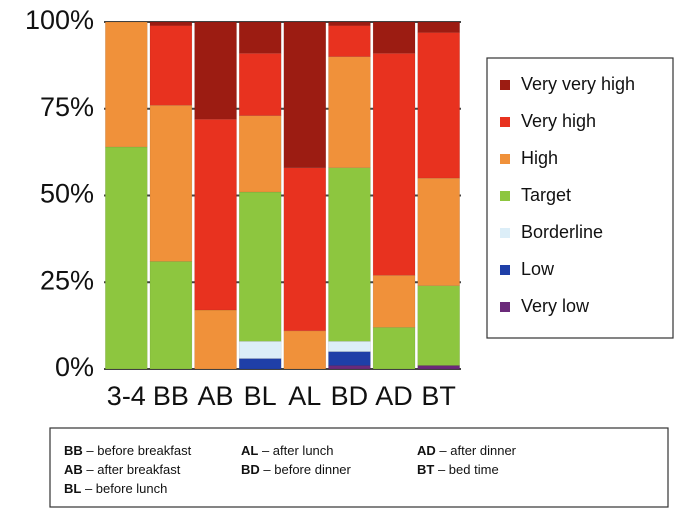 This screenshot has width=675, height=513. What do you see at coordinates (171, 396) in the screenshot?
I see `x-tick-label: BB` at bounding box center [171, 396].